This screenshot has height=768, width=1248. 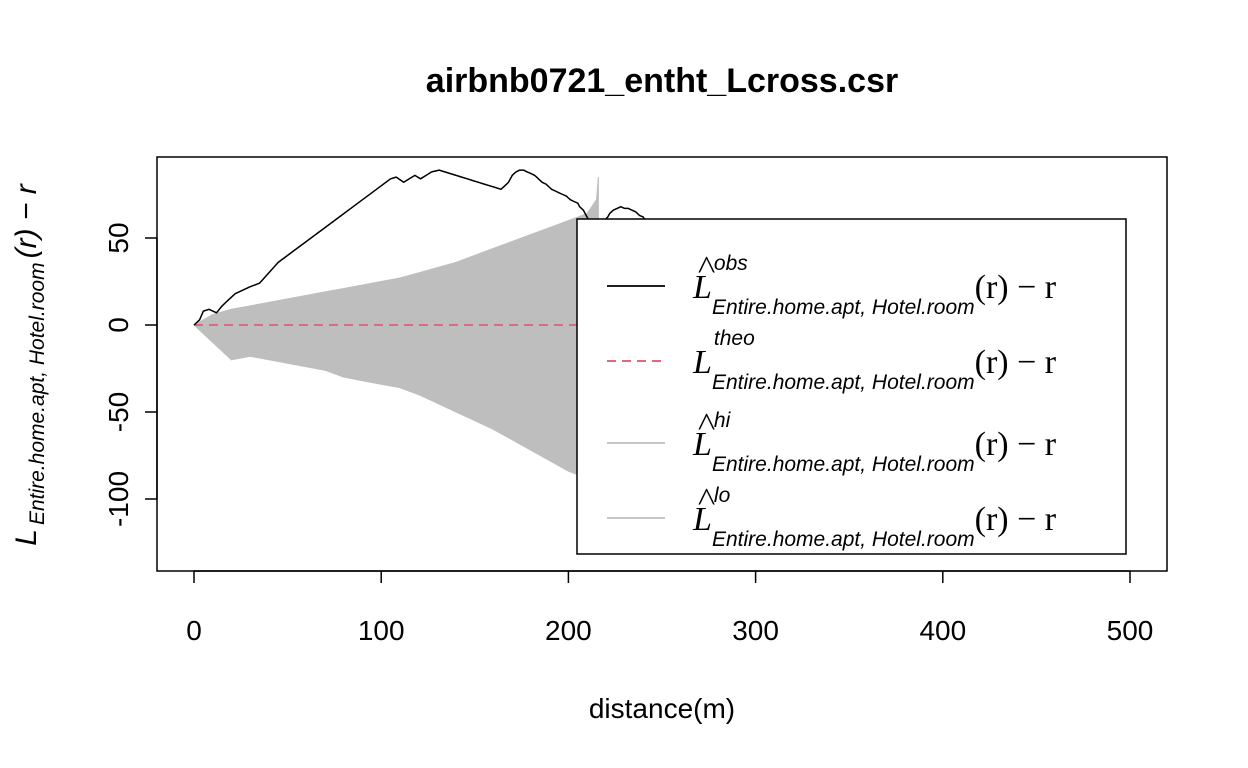 I want to click on legend-theo-main: L, so click(x=702, y=362).